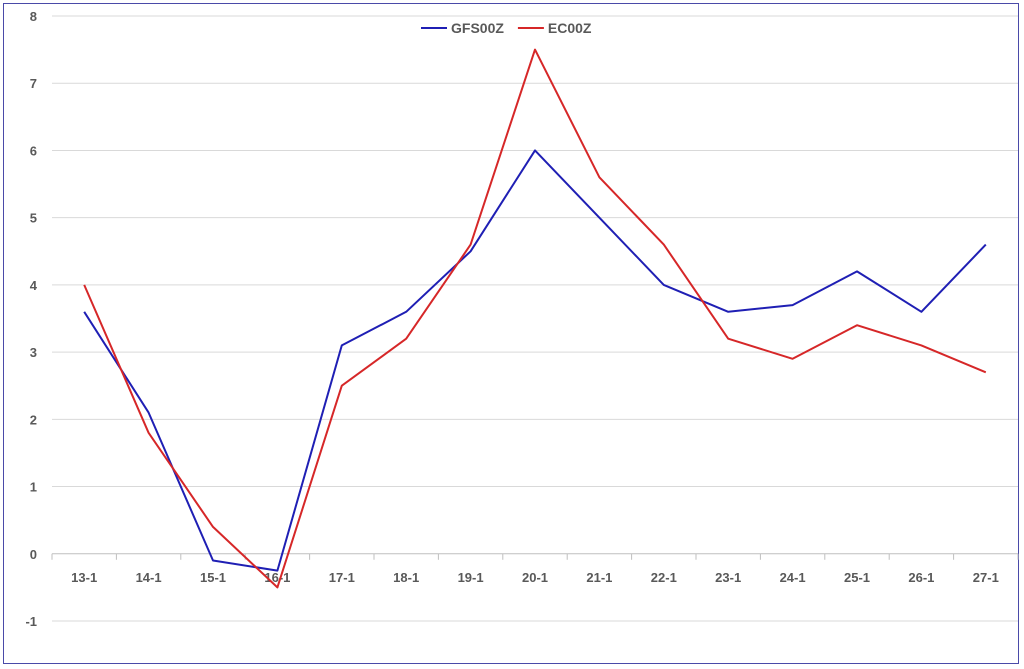 This screenshot has height=669, width=1024. I want to click on x-tick-label: 20-1, so click(535, 577).